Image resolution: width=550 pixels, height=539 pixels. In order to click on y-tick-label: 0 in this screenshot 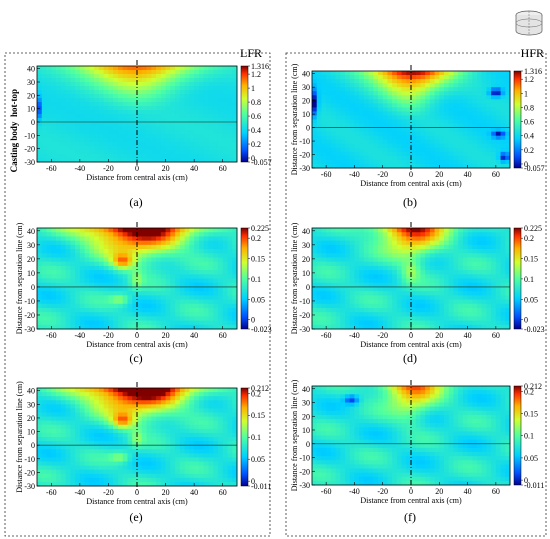, I will do `click(33, 122)`.